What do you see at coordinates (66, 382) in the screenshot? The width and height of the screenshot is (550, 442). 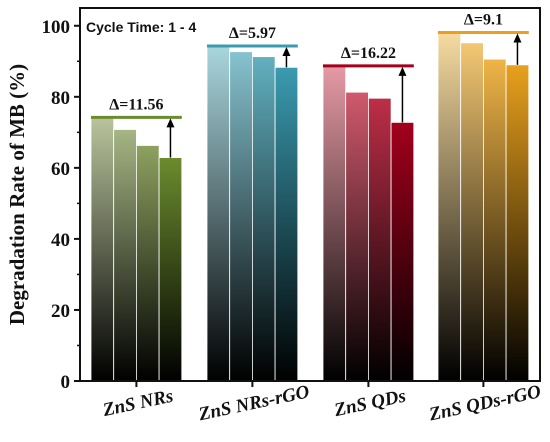 I see `y-tick-label: 0` at bounding box center [66, 382].